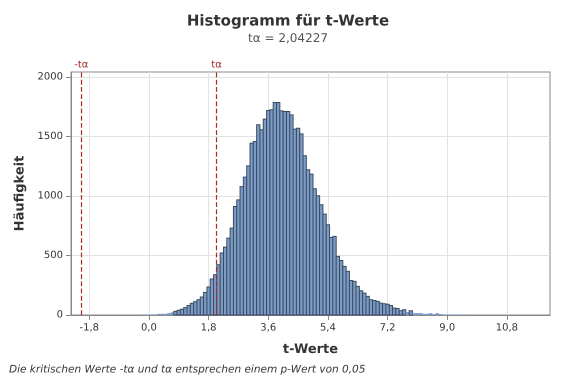 Image resolution: width=576 pixels, height=384 pixels. What do you see at coordinates (20, 194) in the screenshot?
I see `y-axis-title: Häufigkeit` at bounding box center [20, 194].